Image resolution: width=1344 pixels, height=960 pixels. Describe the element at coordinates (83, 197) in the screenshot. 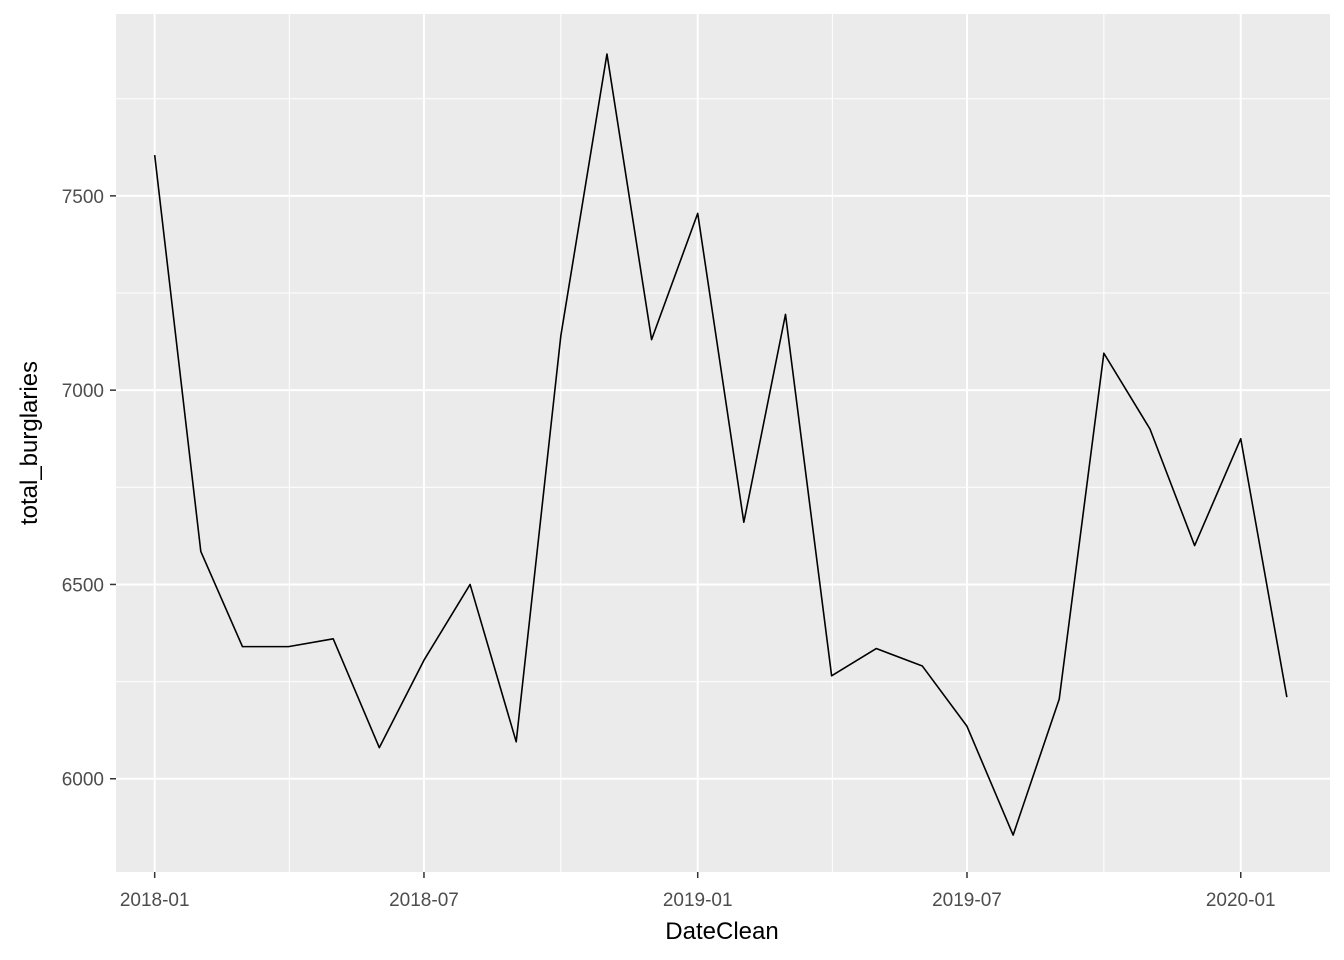

I see `y-tick-label: 7500` at that location.